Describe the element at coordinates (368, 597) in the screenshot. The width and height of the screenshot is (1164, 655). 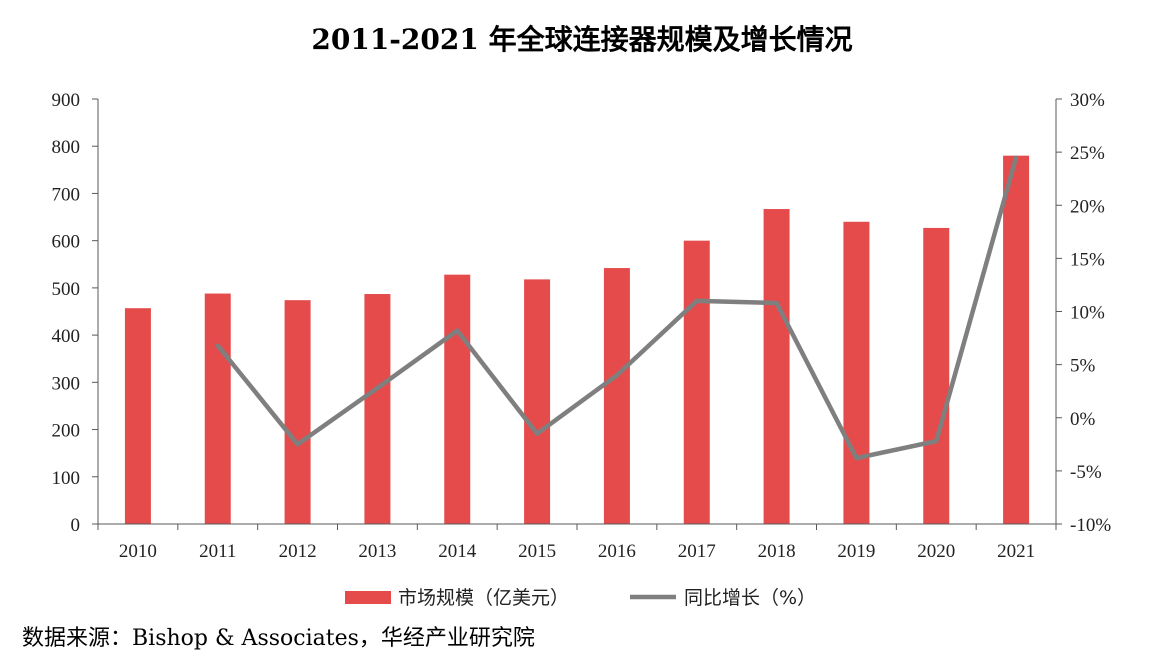
I see `legend-bar-swatch` at that location.